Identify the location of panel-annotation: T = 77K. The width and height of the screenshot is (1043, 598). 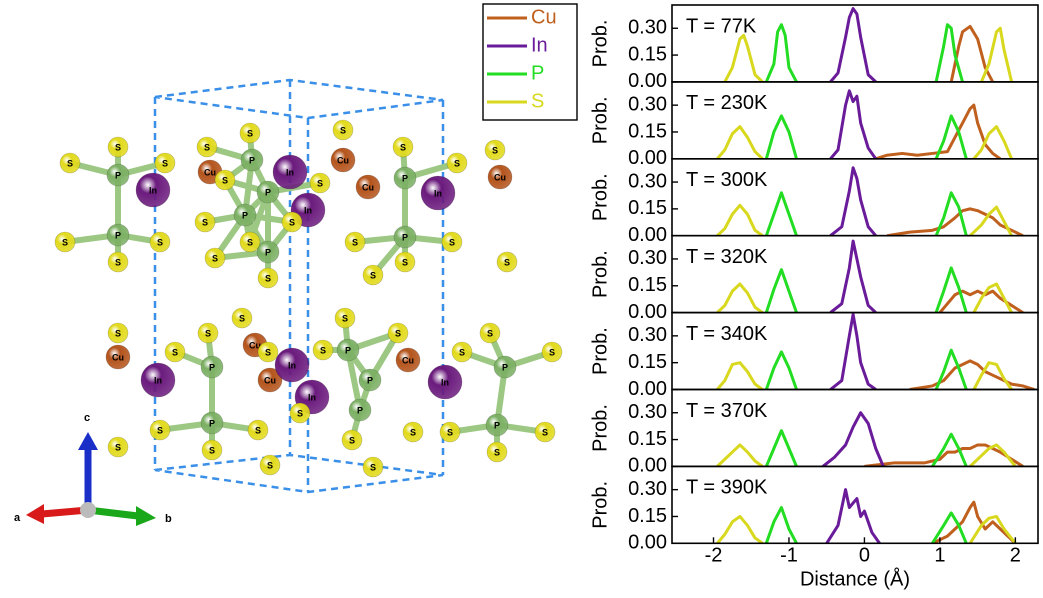
(721, 26).